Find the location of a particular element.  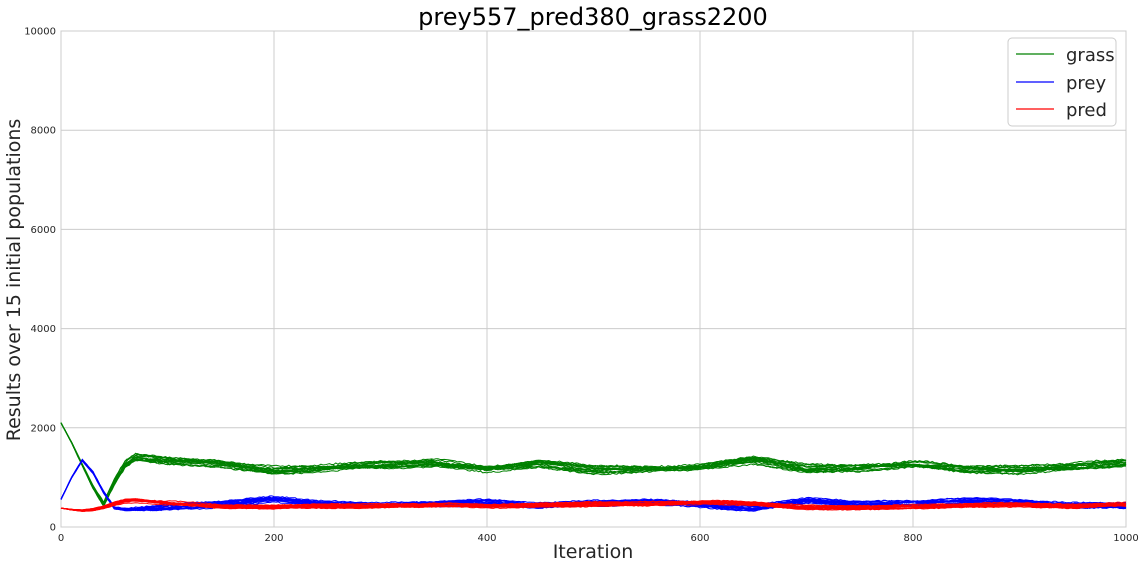

y-tick-label: 0 is located at coordinates (53, 528).